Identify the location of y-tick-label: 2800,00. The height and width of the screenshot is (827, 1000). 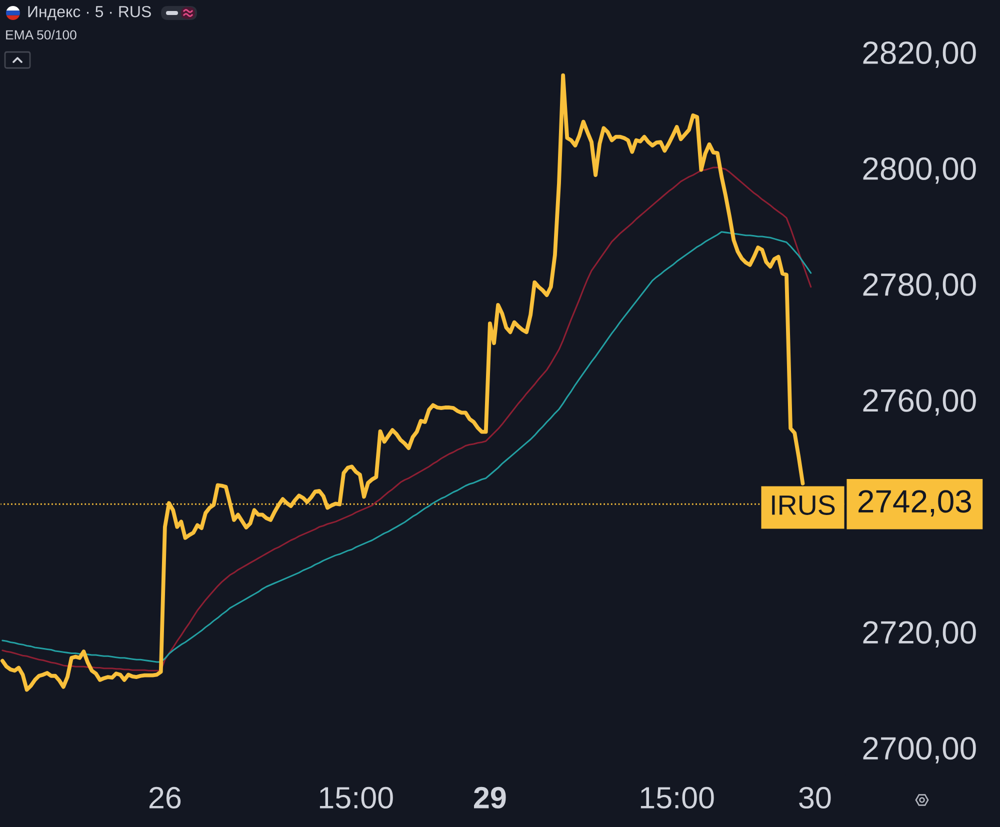
(919, 170).